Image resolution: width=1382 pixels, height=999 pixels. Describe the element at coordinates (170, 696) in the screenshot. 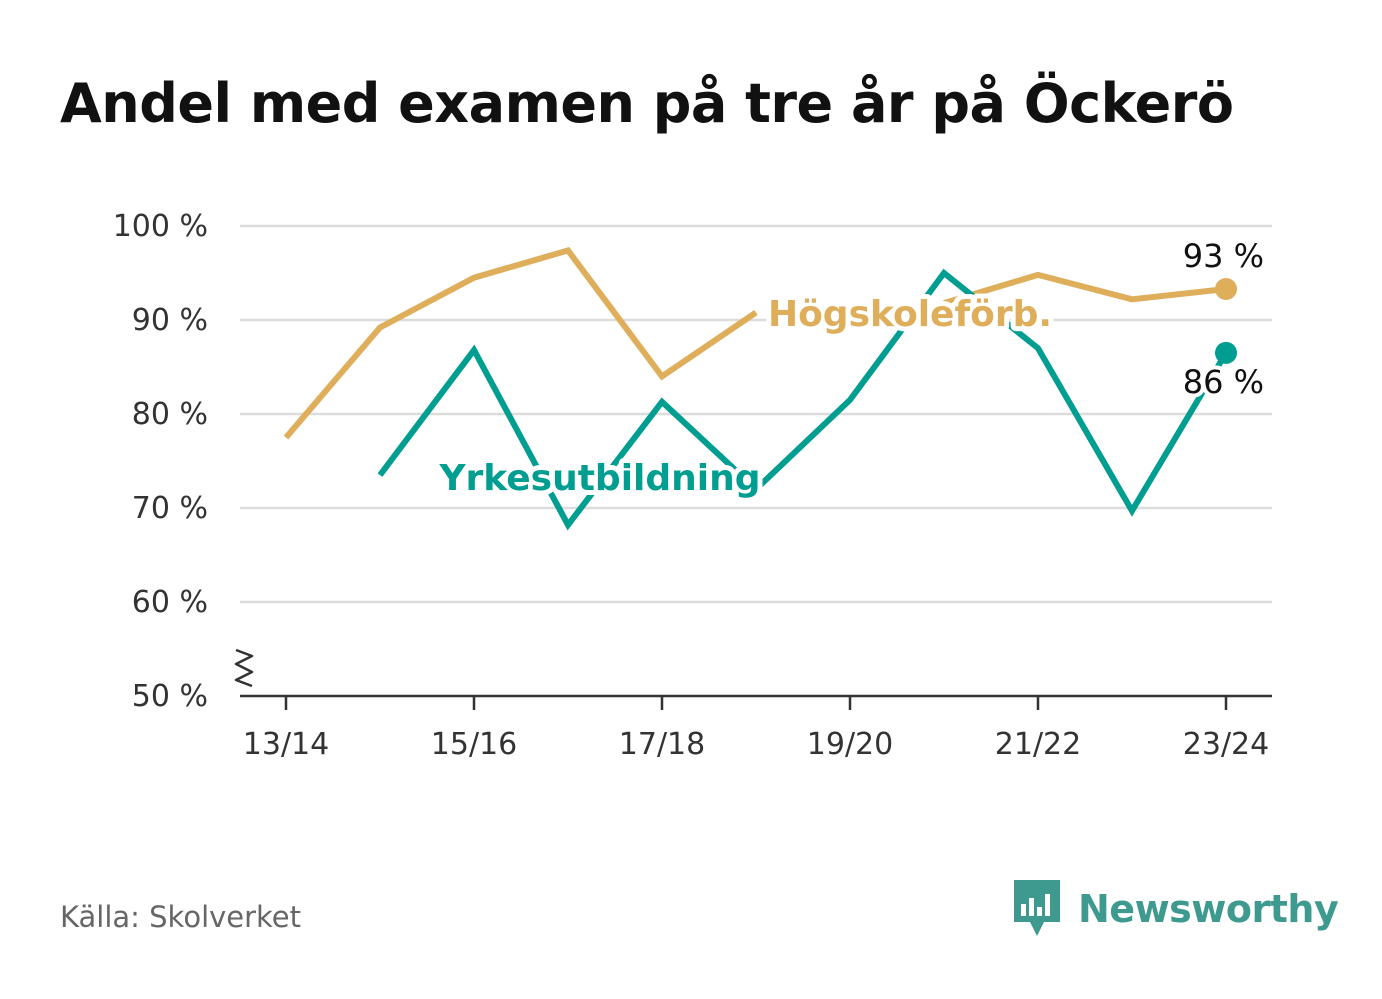

I see `y-tick-label: 50 %` at that location.